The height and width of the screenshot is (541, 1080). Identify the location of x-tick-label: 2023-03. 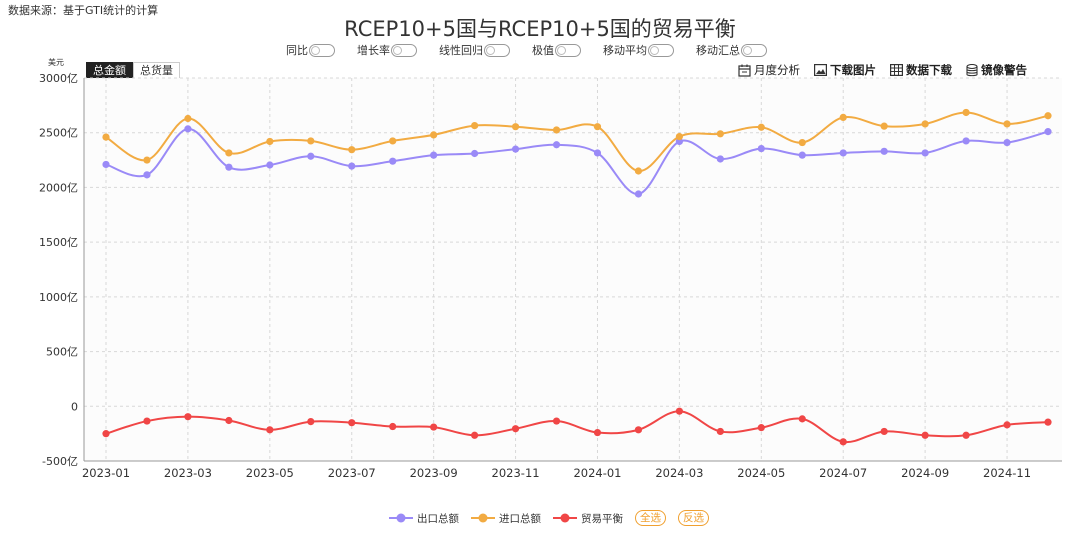
(188, 473).